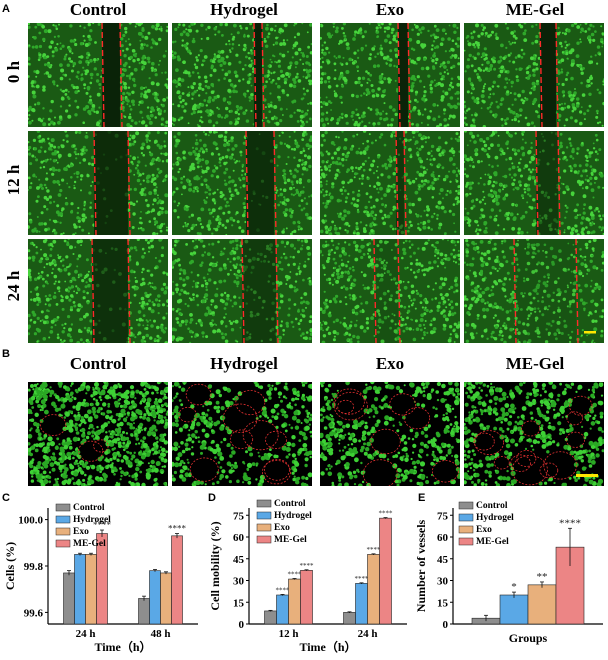 The image size is (608, 660). What do you see at coordinates (98, 183) in the screenshot?
I see `micrograph-12h-control` at bounding box center [98, 183].